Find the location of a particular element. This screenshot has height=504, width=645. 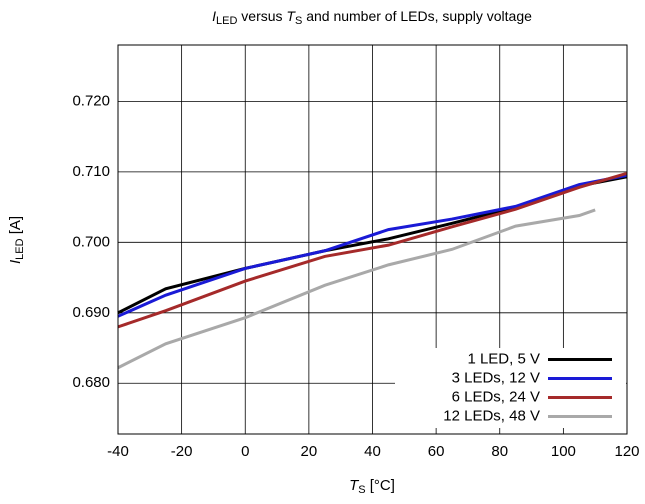

title-part: LED is located at coordinates (226, 21).